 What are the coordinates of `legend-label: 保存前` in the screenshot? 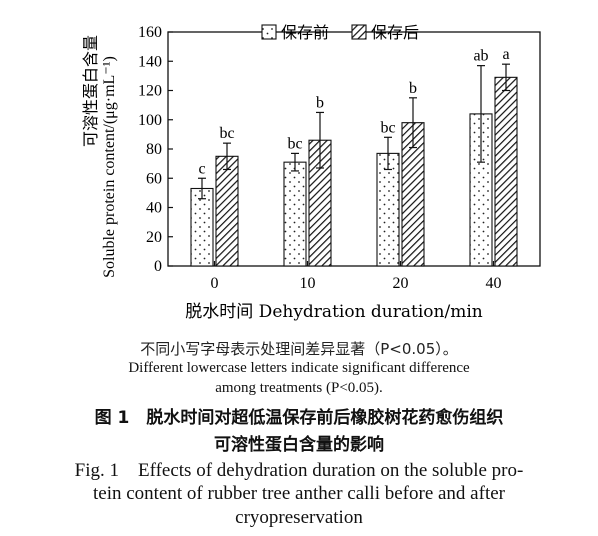 It's located at (305, 32).